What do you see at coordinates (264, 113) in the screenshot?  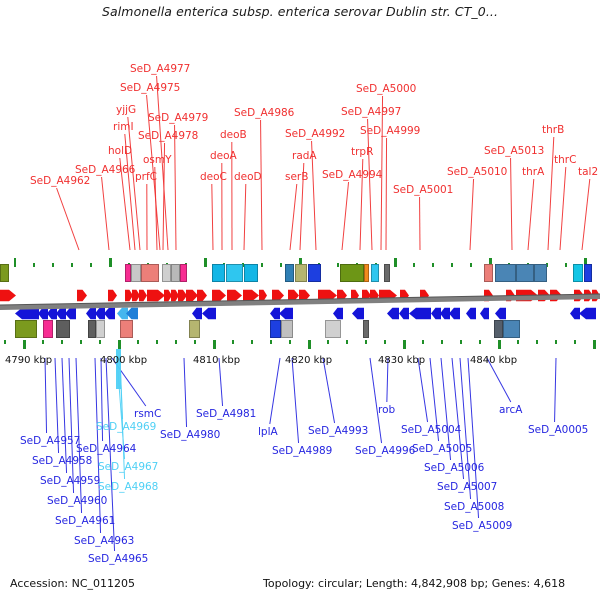 I see `gene-label-forward: SeD_A4986` at bounding box center [264, 113].